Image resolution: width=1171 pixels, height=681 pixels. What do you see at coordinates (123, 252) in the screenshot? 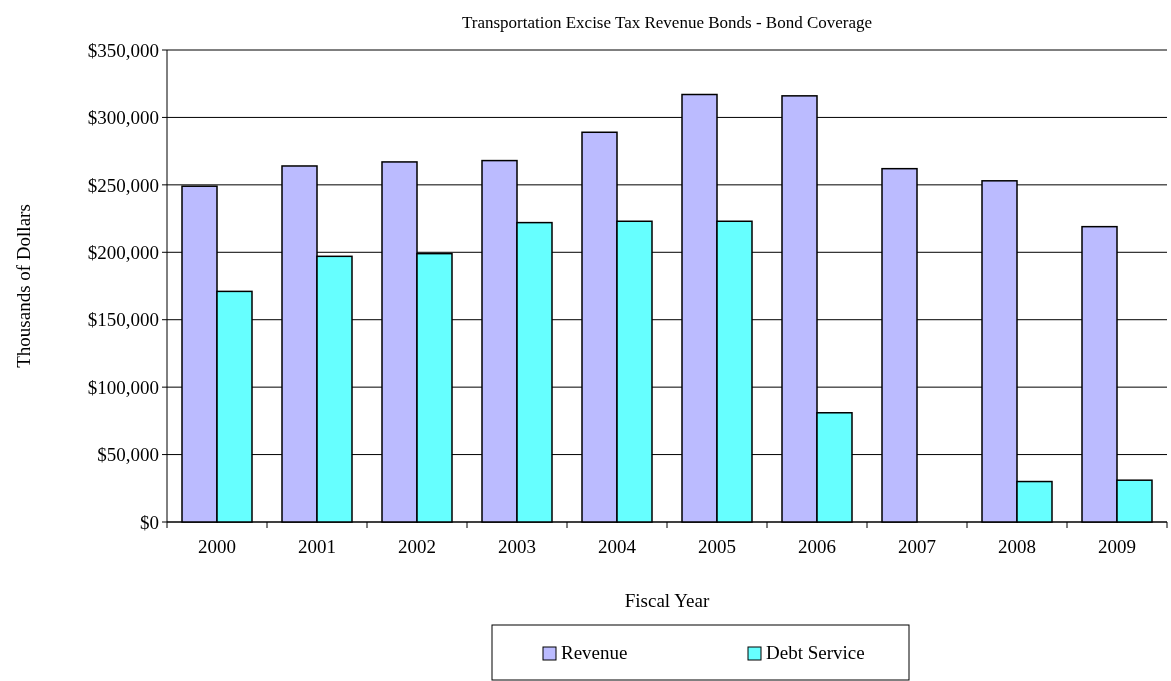
I see `y-tick-label: $200,000` at bounding box center [123, 252].